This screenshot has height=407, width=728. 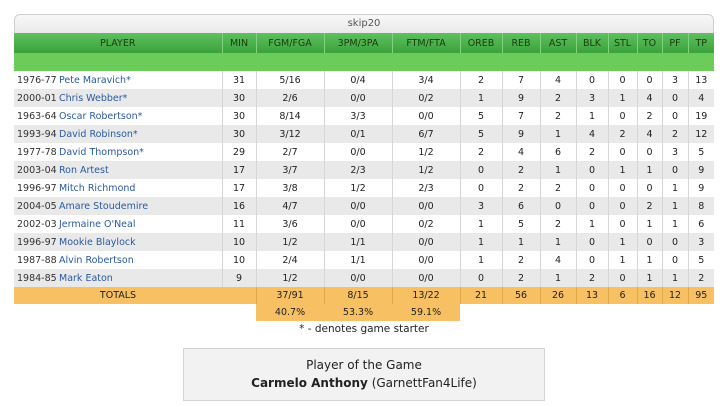 What do you see at coordinates (290, 134) in the screenshot?
I see `stat-fg: 3/12` at bounding box center [290, 134].